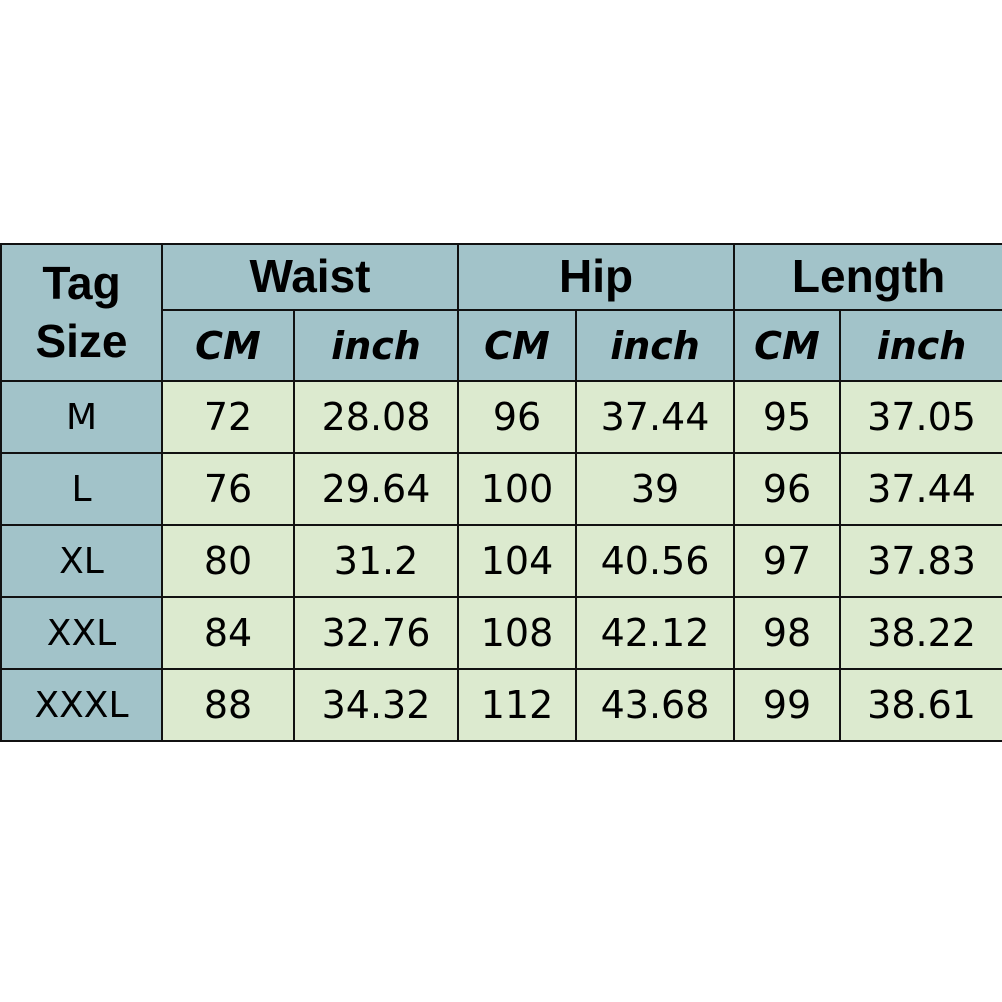 This screenshot has width=1002, height=1002. What do you see at coordinates (81, 633) in the screenshot?
I see `size-label: XXL` at bounding box center [81, 633].